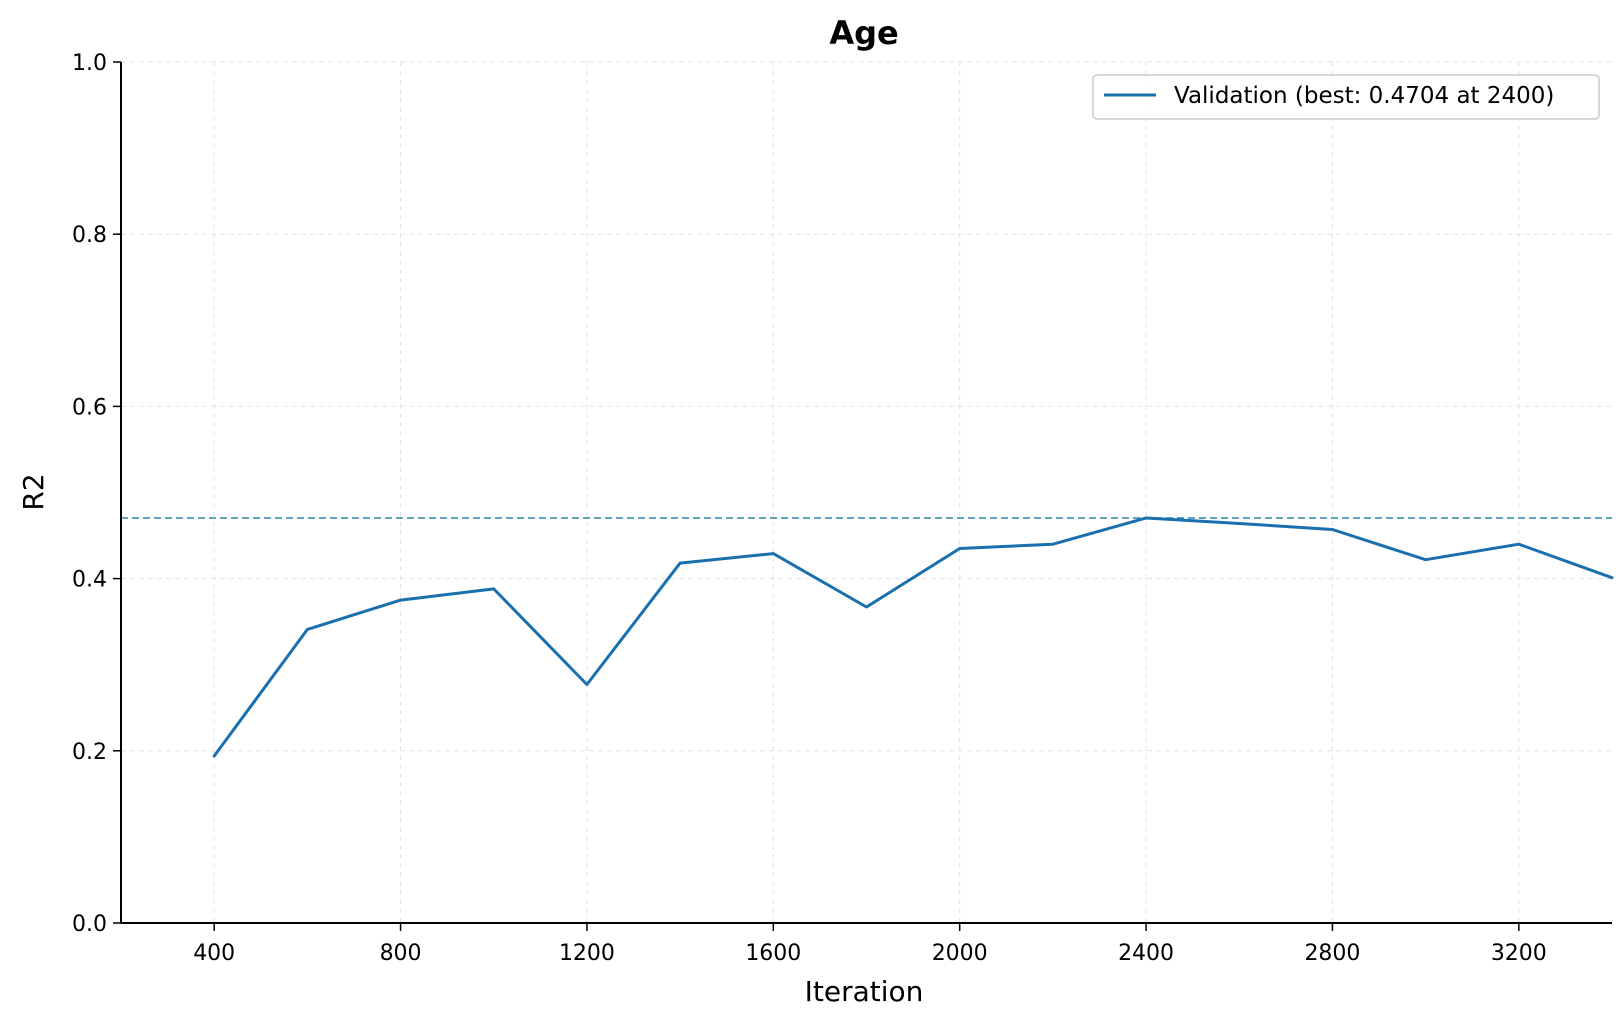  Describe the element at coordinates (89, 752) in the screenshot. I see `y-tick-label: 0.2` at that location.